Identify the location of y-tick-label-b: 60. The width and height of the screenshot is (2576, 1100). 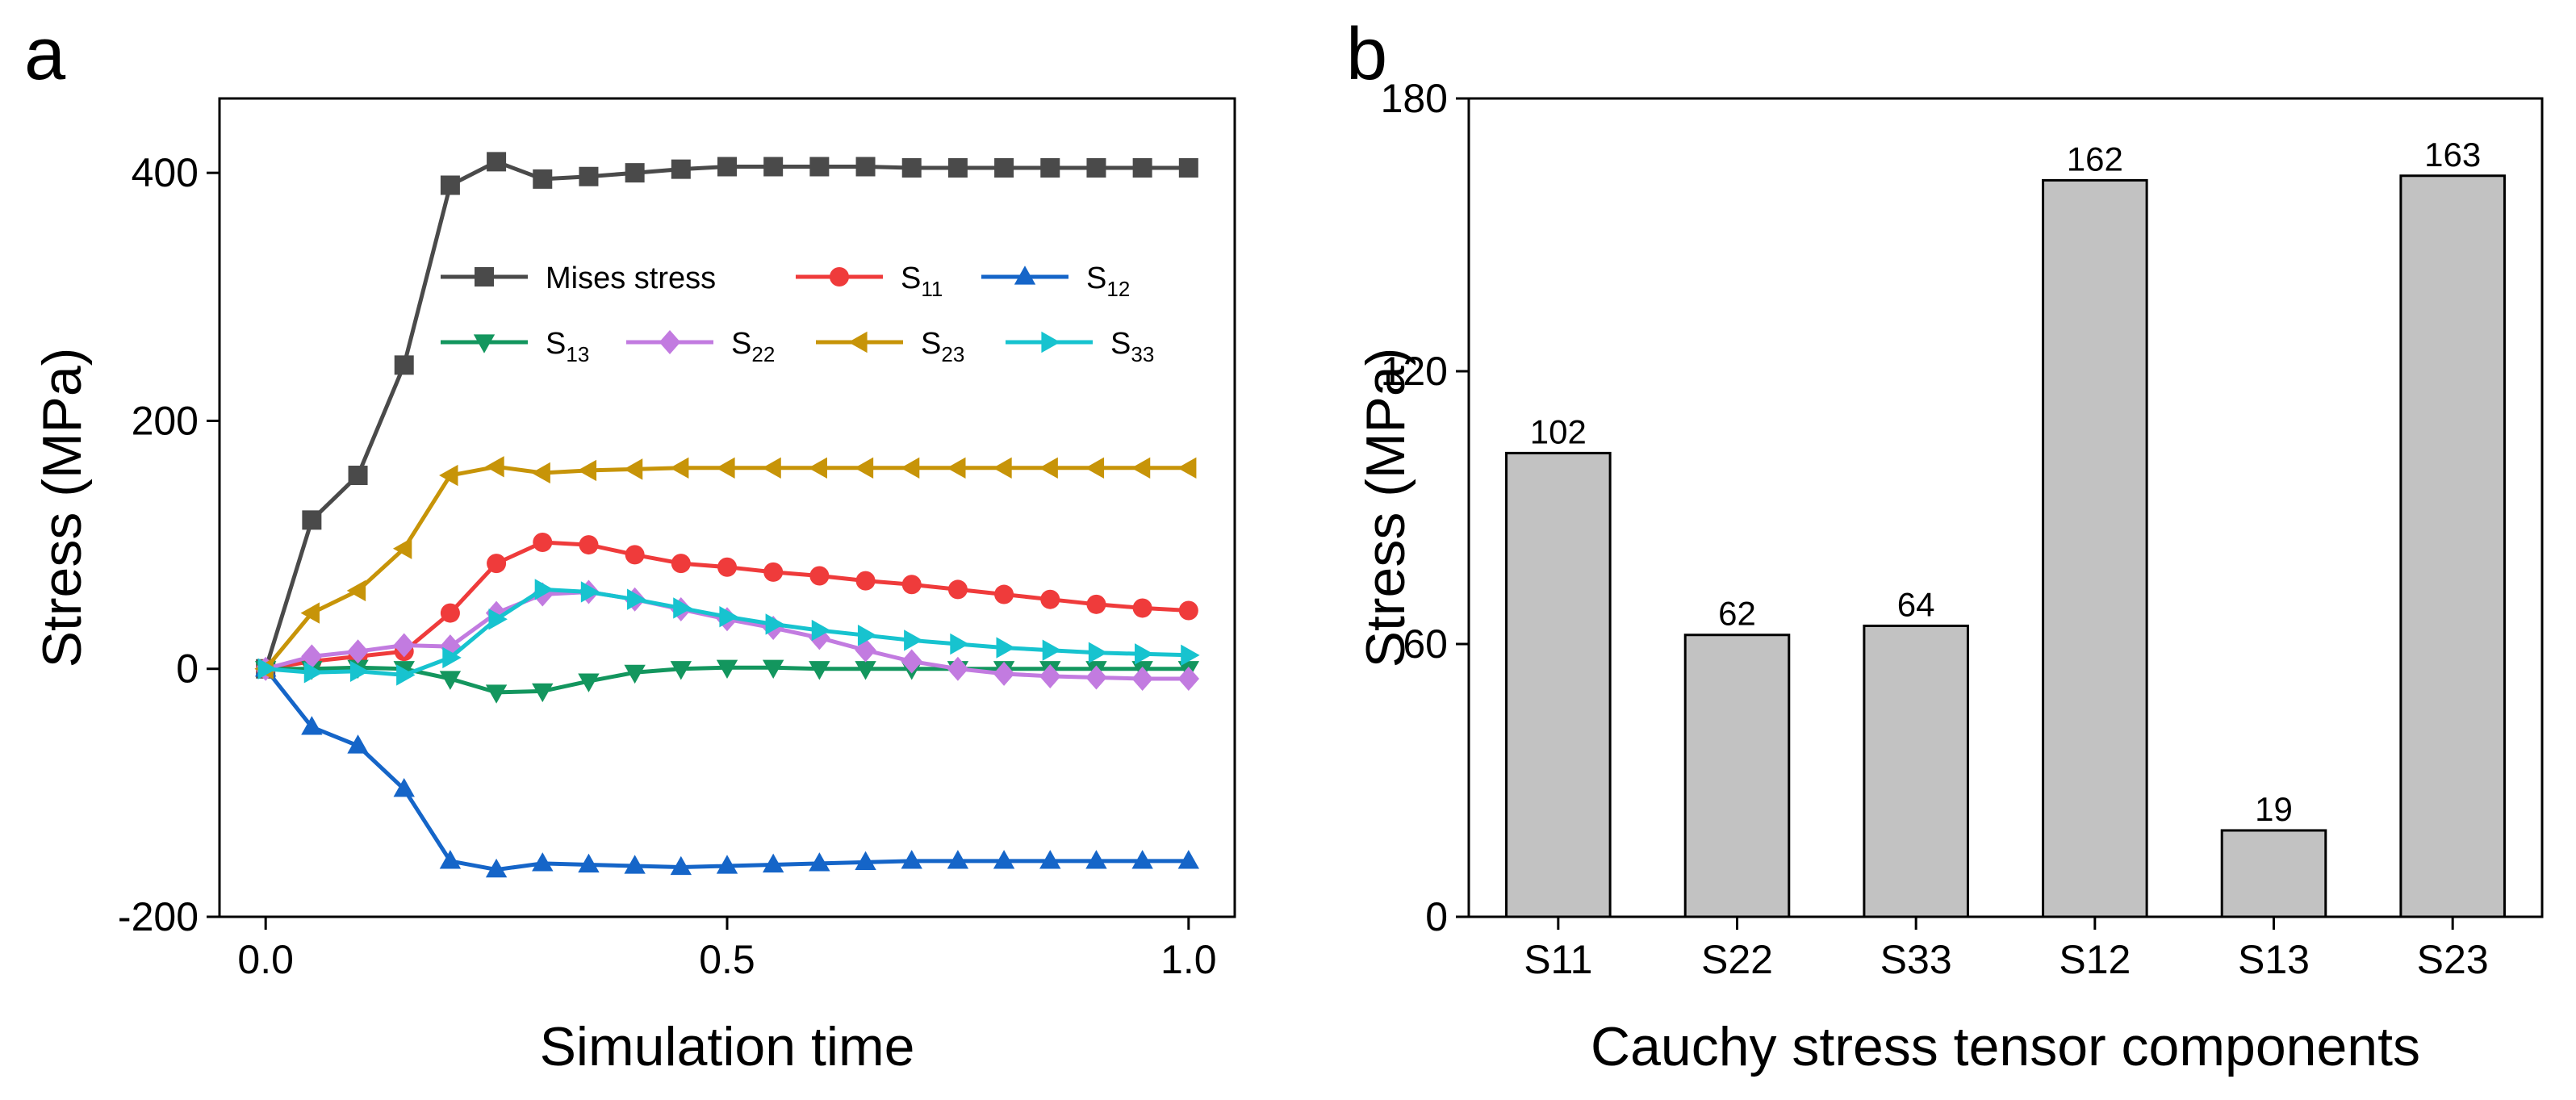
(1425, 644).